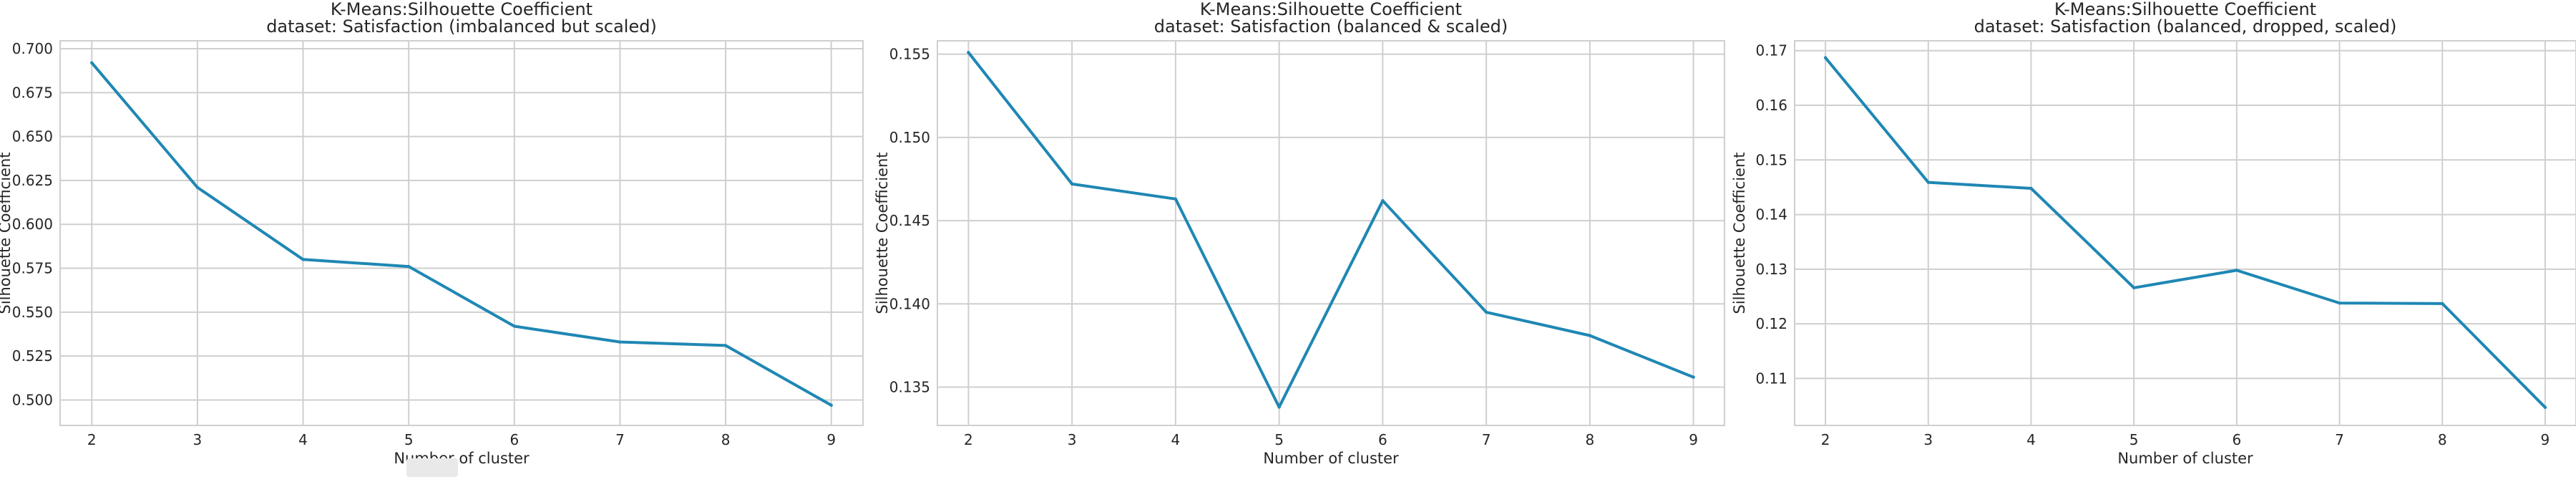 This screenshot has width=2576, height=477. Describe the element at coordinates (32, 399) in the screenshot. I see `y-tick-label: 0.500` at that location.